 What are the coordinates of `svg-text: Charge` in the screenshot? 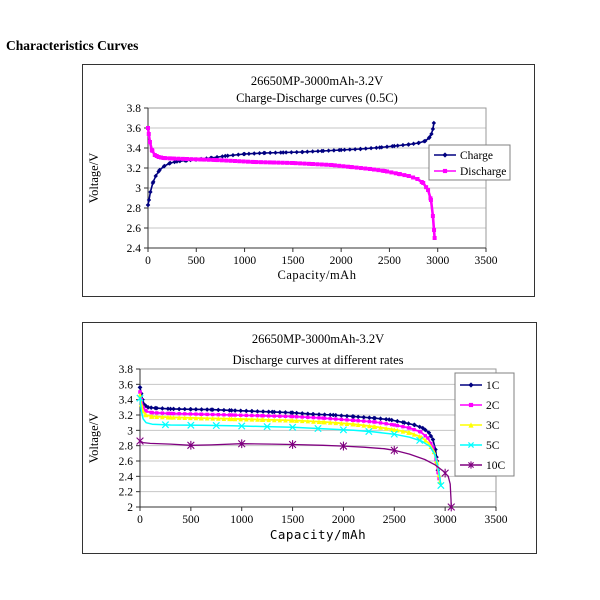 It's located at (476, 156).